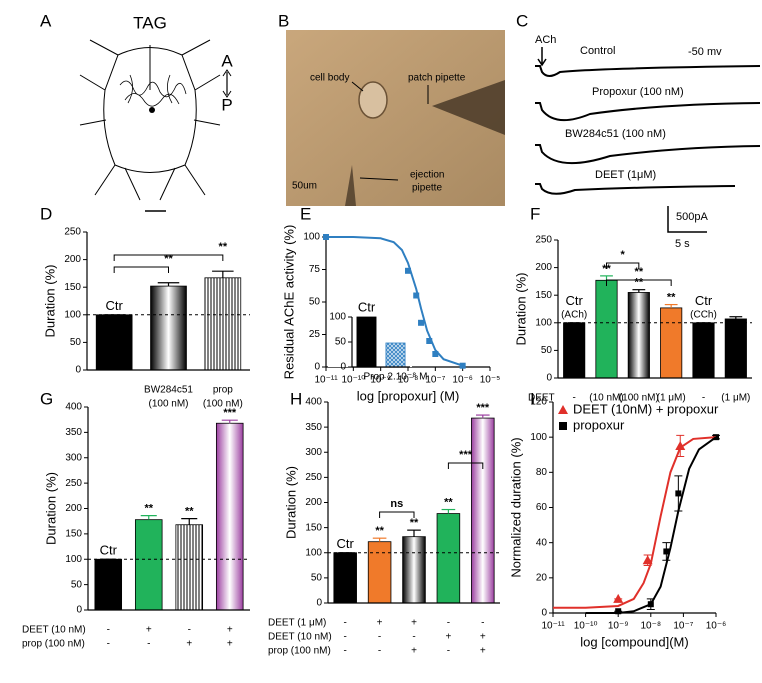  Describe the element at coordinates (313, 402) in the screenshot. I see `y-tick-label: 400` at that location.